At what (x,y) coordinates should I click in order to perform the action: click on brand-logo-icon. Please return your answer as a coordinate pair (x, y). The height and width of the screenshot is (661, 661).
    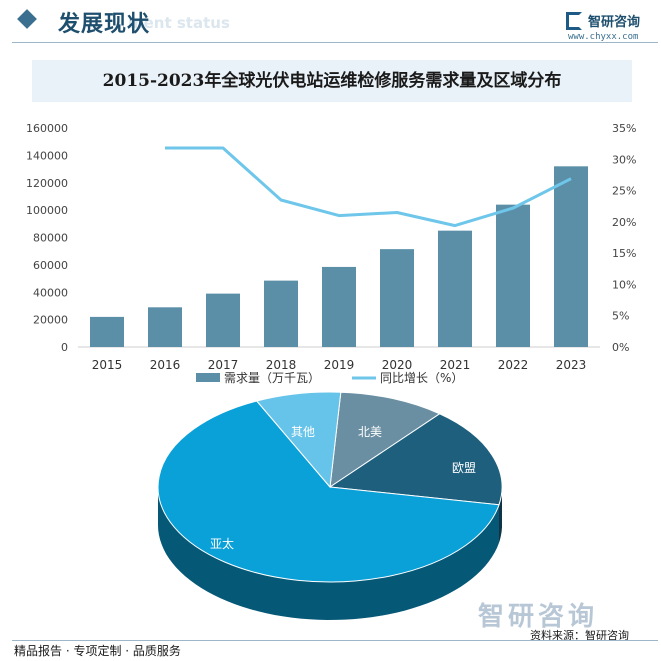
    Looking at the image, I should click on (574, 21).